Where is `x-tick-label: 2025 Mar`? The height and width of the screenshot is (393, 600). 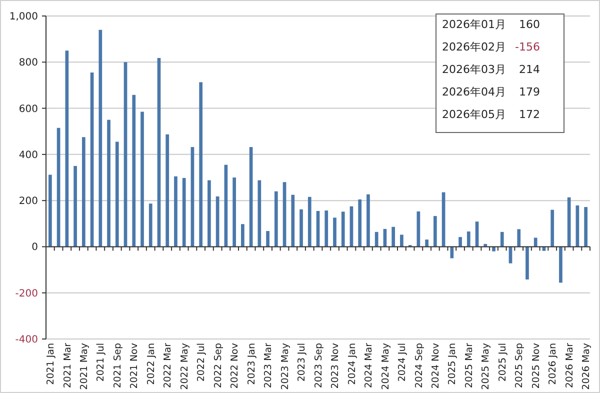 x-tick-label: 2025 Mar is located at coordinates (469, 365).